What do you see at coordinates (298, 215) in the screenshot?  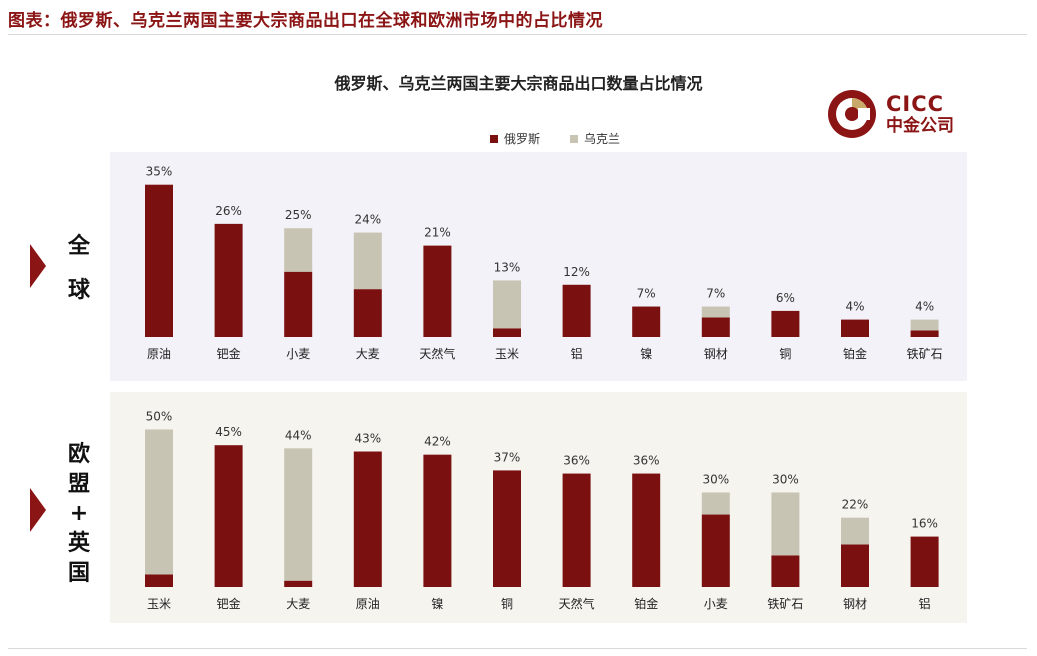 I see `value-label-global-2: 25%` at bounding box center [298, 215].